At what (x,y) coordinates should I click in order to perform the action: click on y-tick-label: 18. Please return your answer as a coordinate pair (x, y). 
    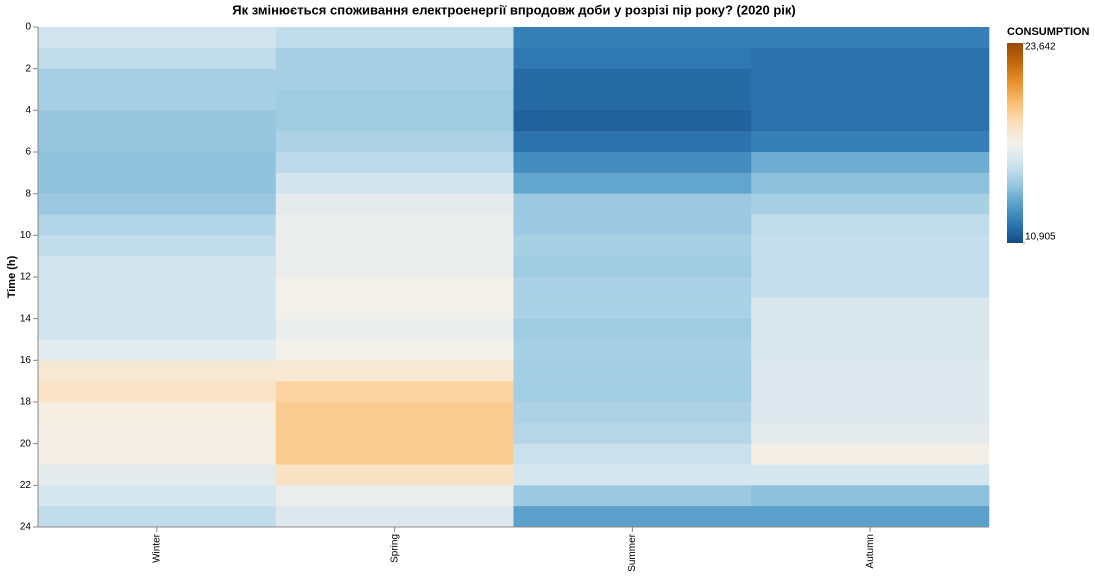
    Looking at the image, I should click on (26, 402).